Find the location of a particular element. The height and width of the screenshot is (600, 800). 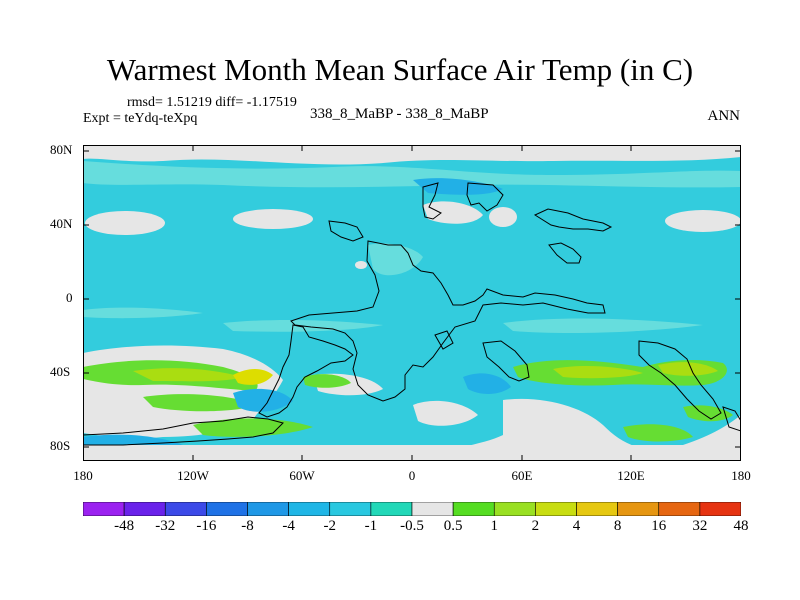

lon-label-60e: 60E is located at coordinates (522, 475).